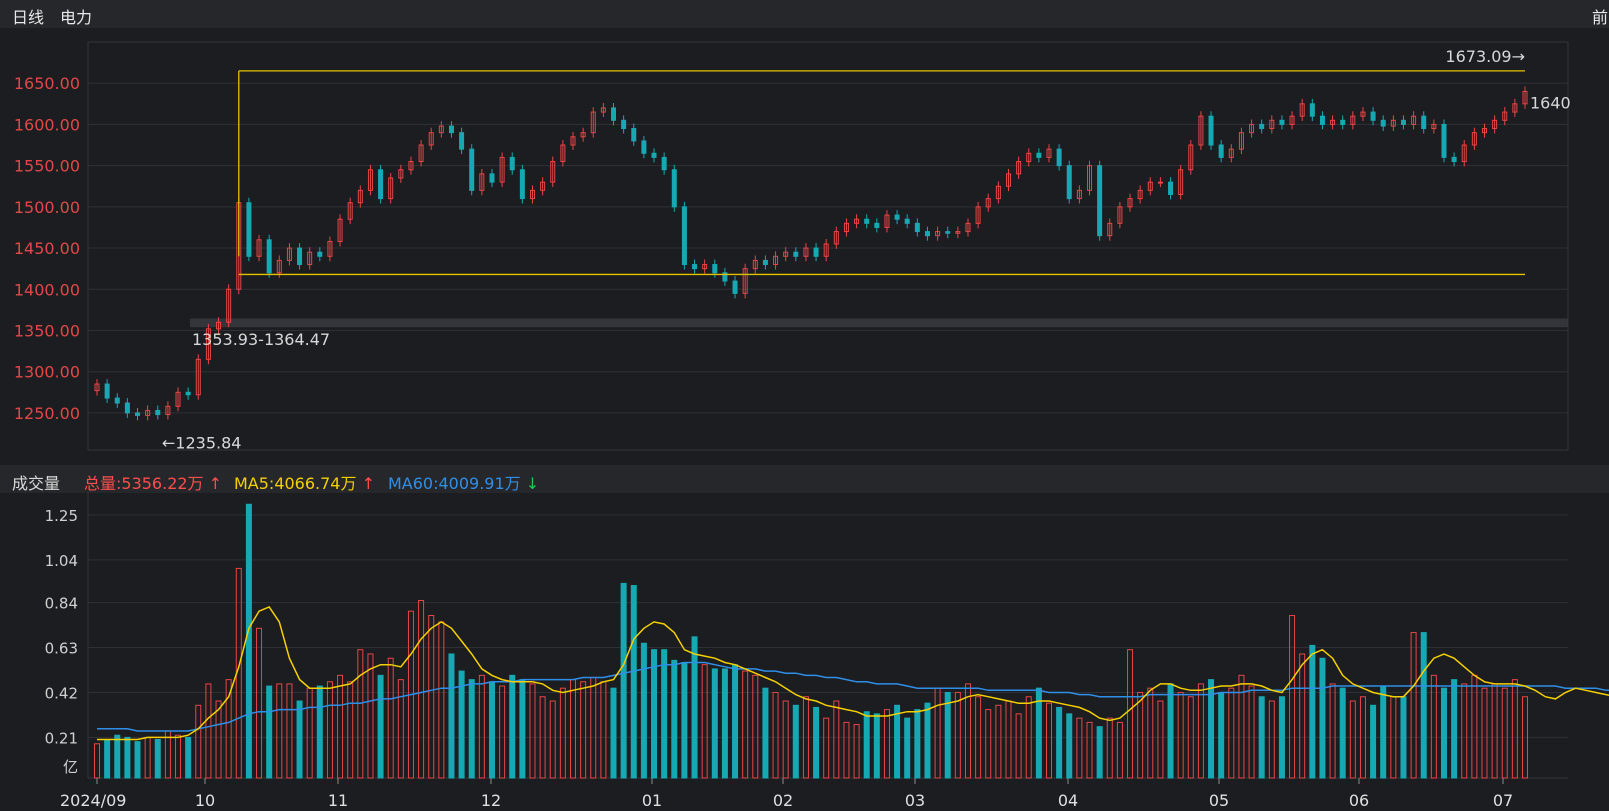 This screenshot has width=1609, height=811. What do you see at coordinates (338, 800) in the screenshot?
I see `x-tick-label: 11` at bounding box center [338, 800].